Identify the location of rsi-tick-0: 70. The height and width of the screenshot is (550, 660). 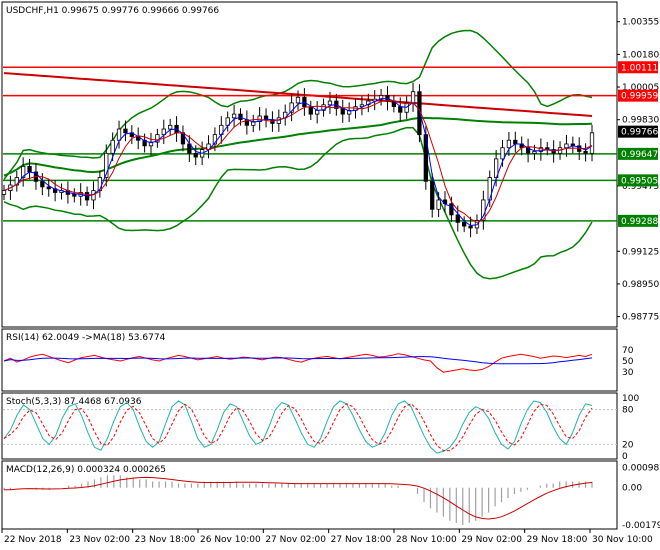
(628, 351).